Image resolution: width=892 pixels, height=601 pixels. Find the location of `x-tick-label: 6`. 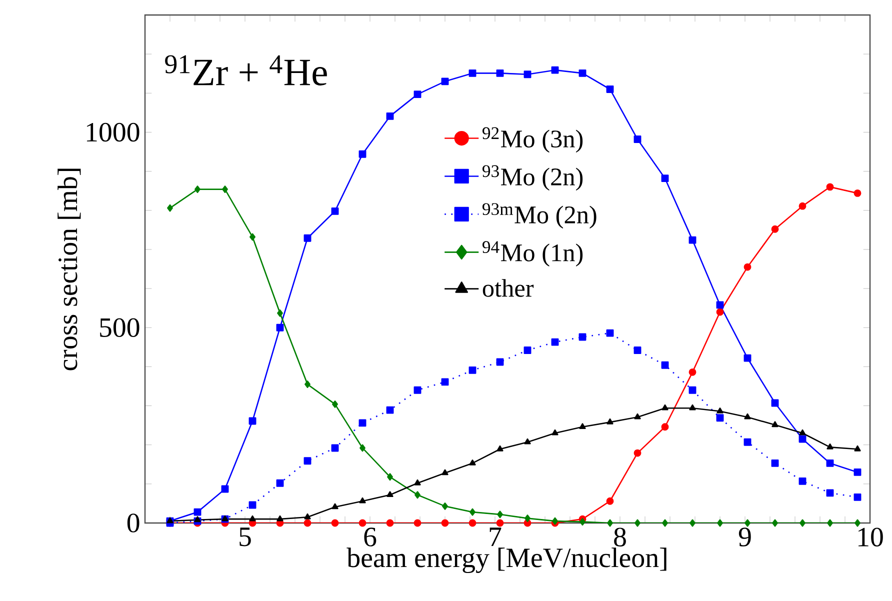

x-tick-label: 6 is located at coordinates (370, 537).